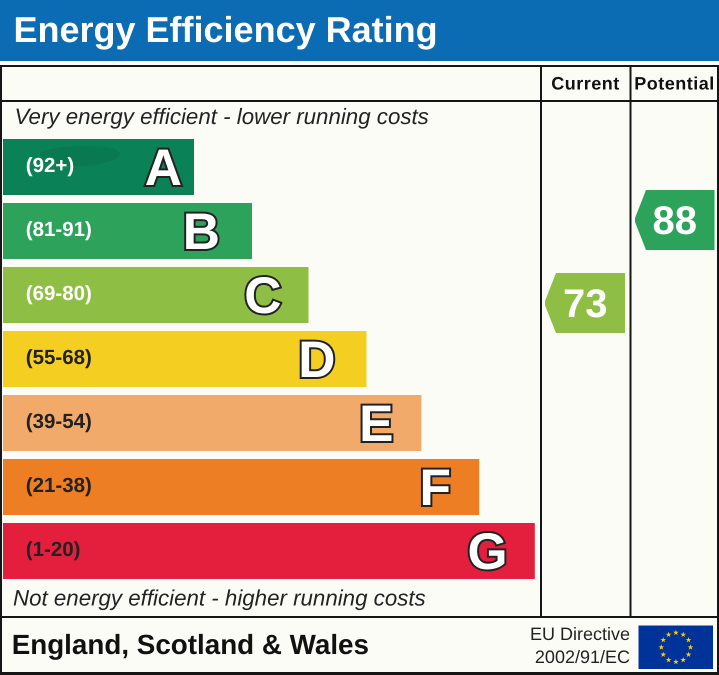  I want to click on svg-text: Current, so click(585, 84).